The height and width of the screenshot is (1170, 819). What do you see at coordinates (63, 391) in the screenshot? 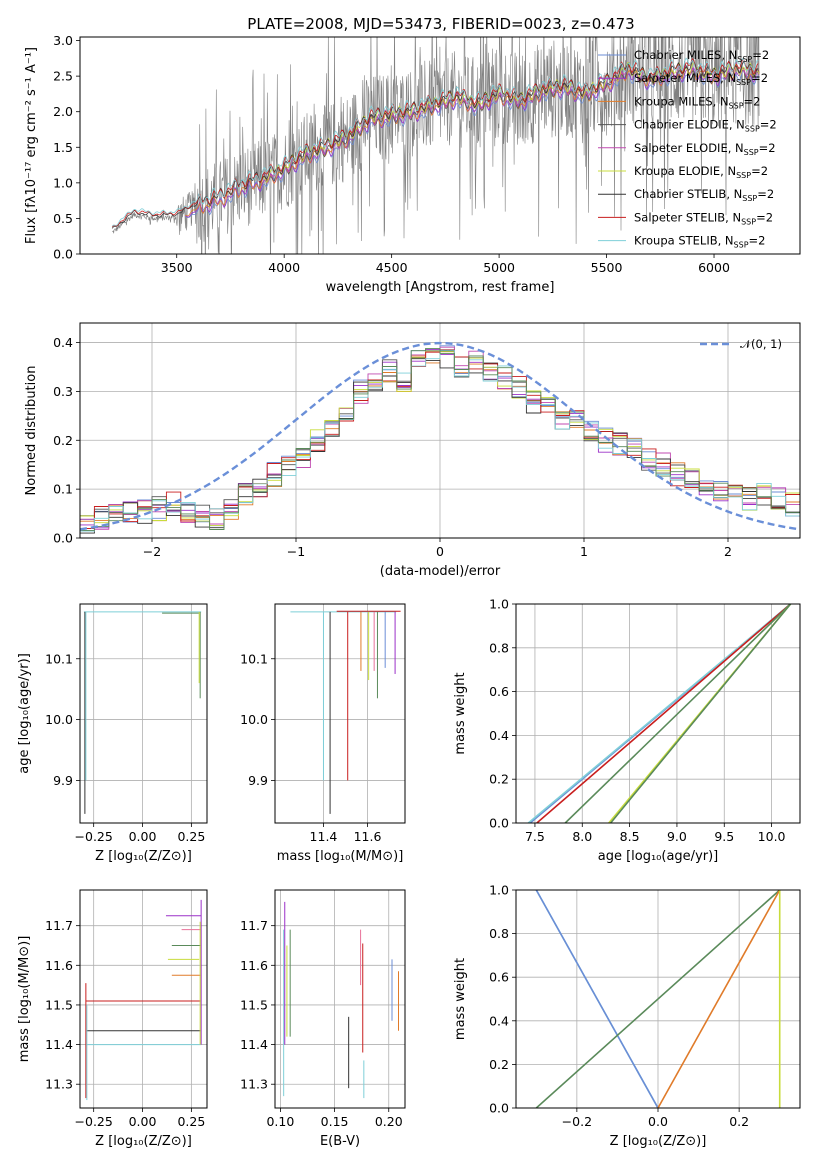
I see `residuals-ytick-label-3: 0.3` at bounding box center [63, 391].